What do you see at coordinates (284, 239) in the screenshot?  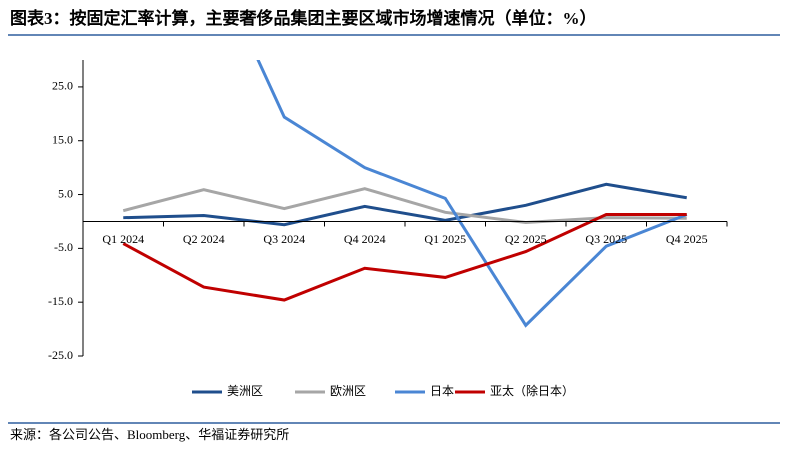 I see `x-tick-label: Q3 2024` at bounding box center [284, 239].